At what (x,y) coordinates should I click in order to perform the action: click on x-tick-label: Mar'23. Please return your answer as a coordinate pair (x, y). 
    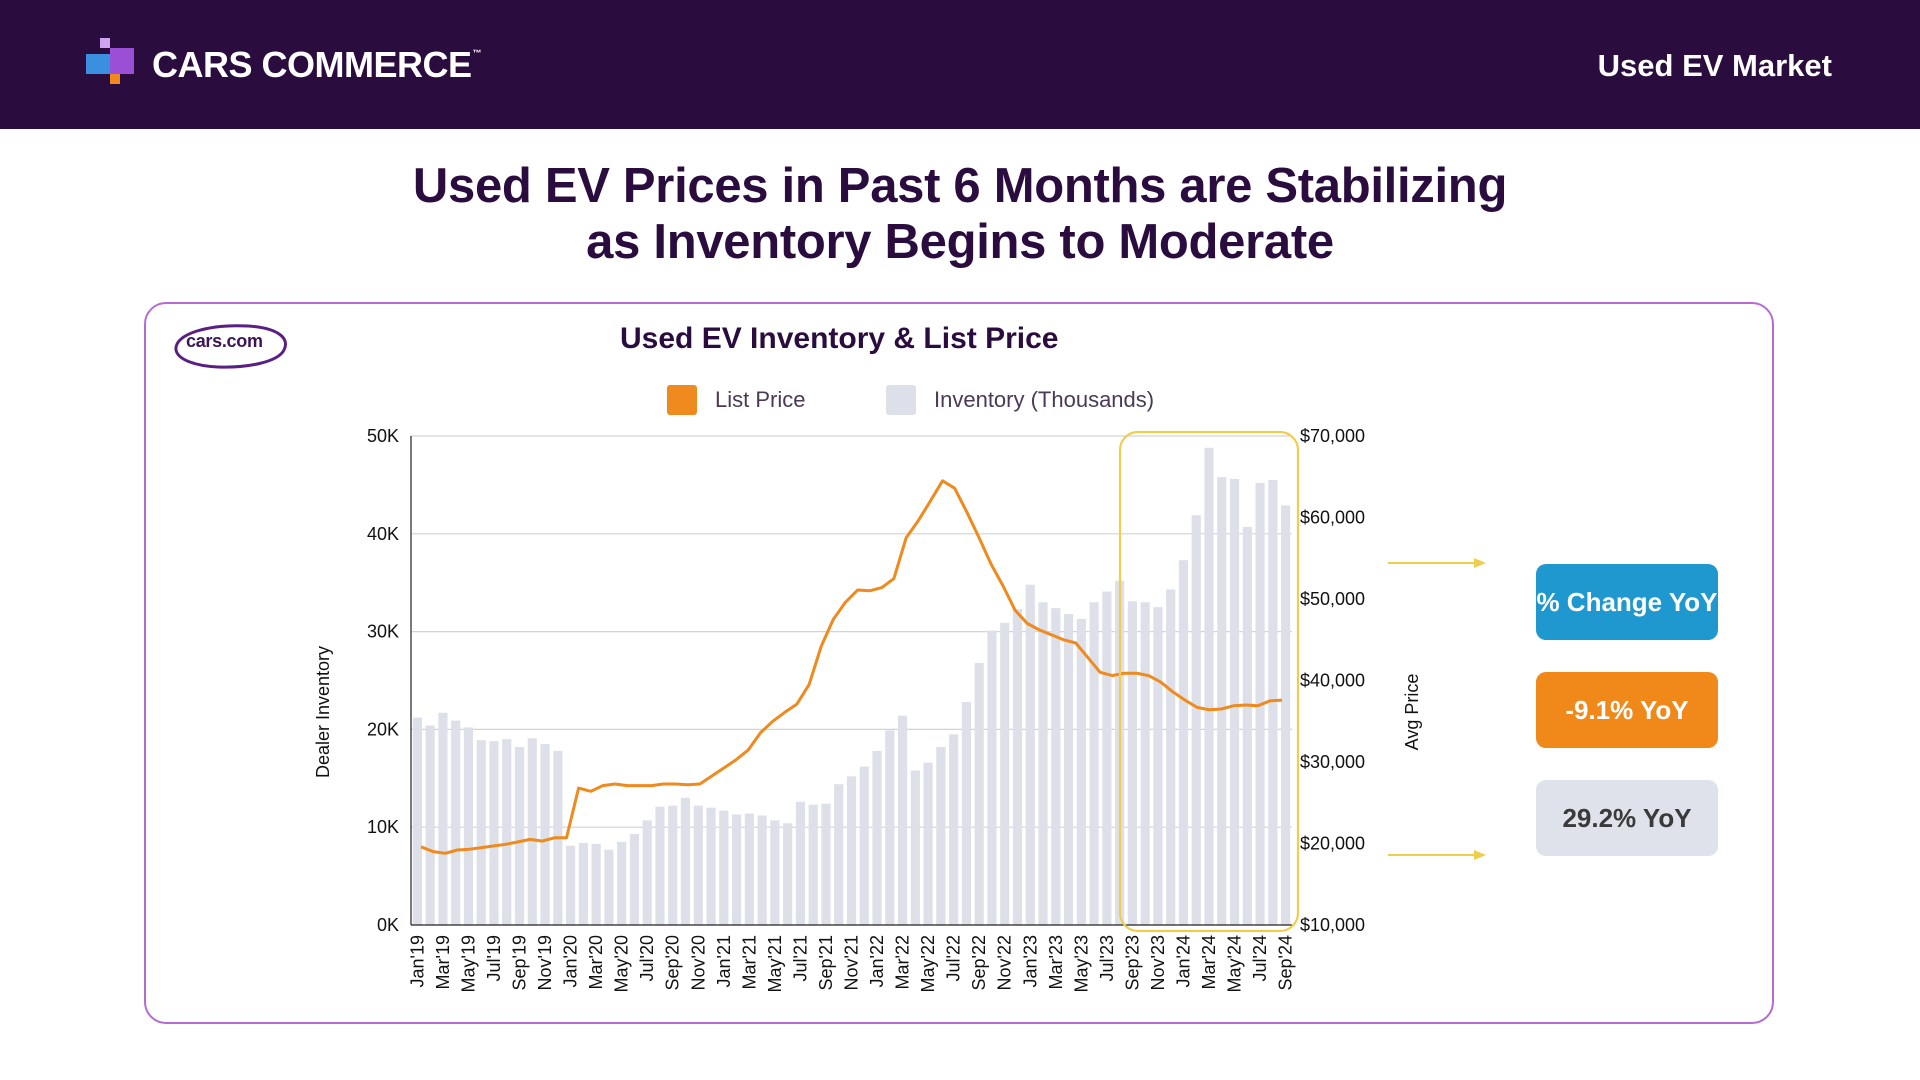
    Looking at the image, I should click on (1056, 962).